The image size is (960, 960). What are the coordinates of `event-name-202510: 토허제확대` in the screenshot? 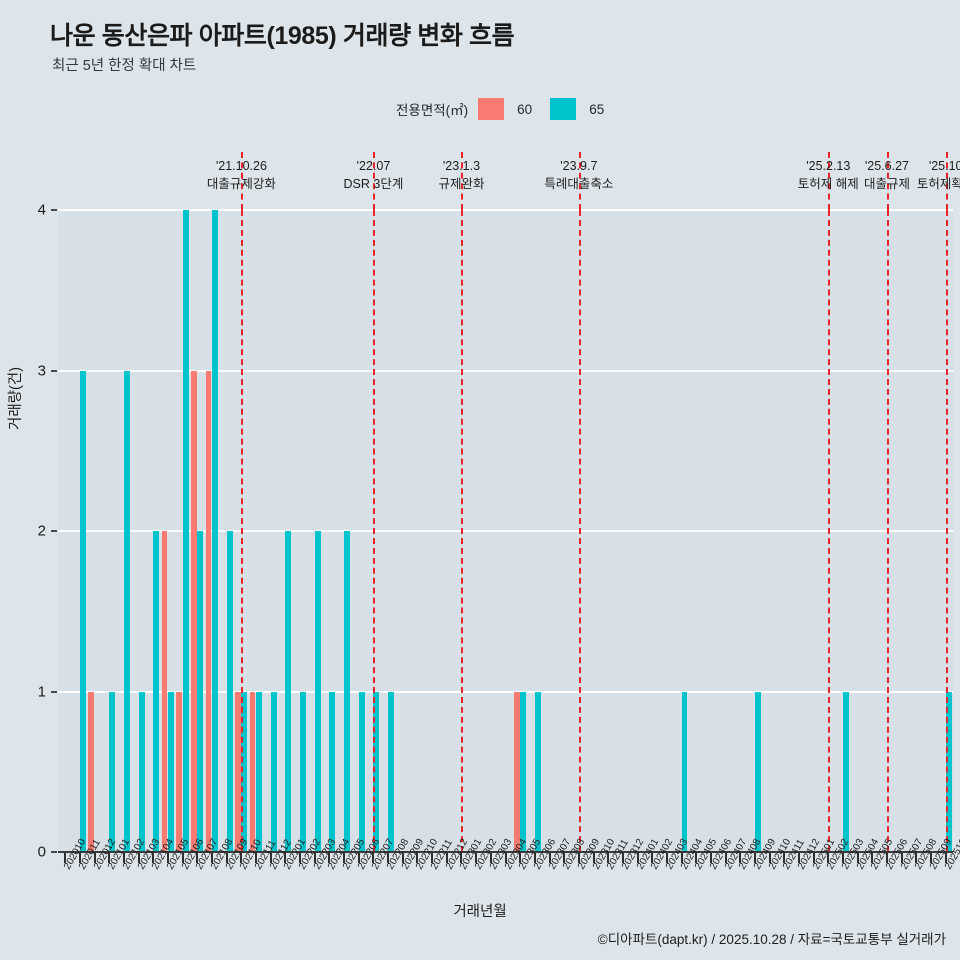 It's located at (938, 183).